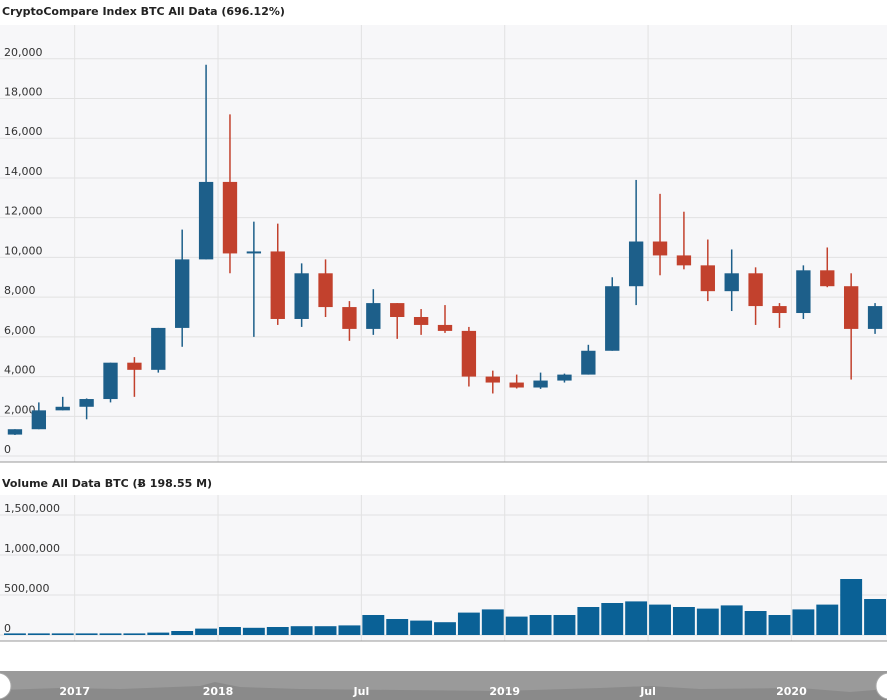 The width and height of the screenshot is (887, 700). Describe the element at coordinates (27, 588) in the screenshot. I see `y-tick-label: 500,000` at that location.